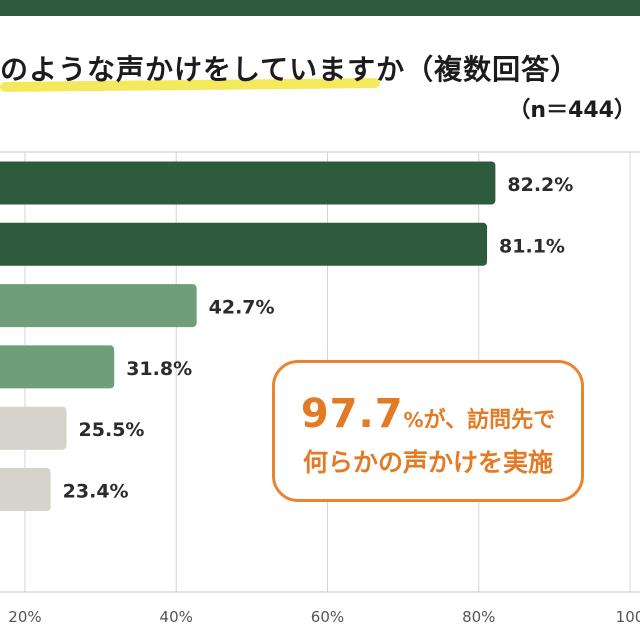  What do you see at coordinates (242, 308) in the screenshot?
I see `bar-value-label: 42.7%` at bounding box center [242, 308].